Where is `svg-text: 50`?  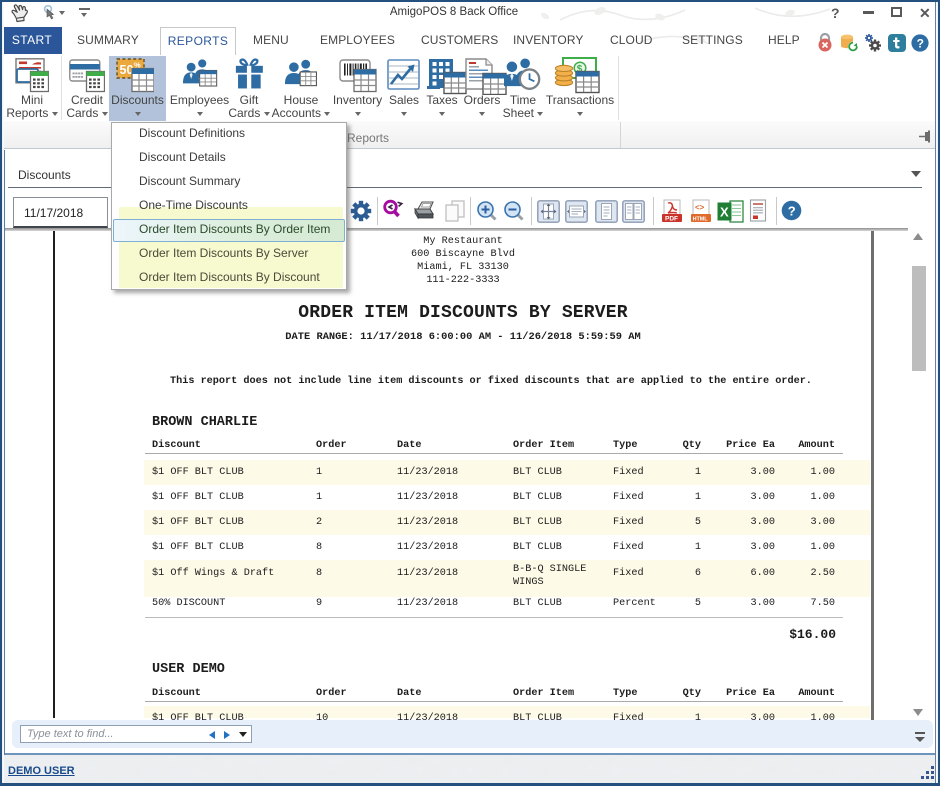
svg-text: 50 is located at coordinates (127, 70).